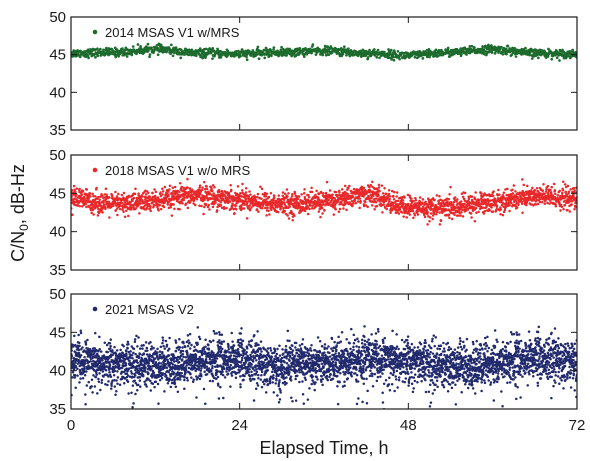 This screenshot has height=461, width=590. I want to click on legend: 2018 MSAS V1 w/o MRS, so click(172, 170).